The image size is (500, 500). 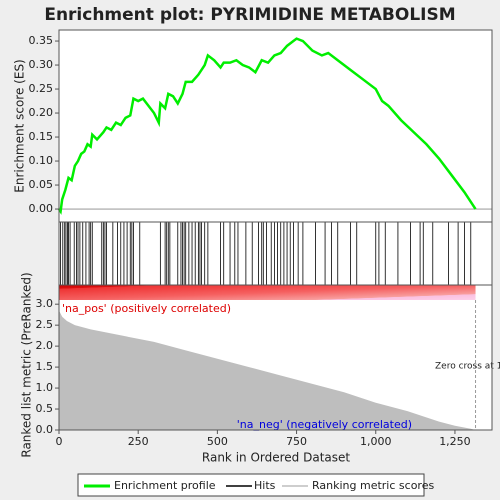 What do you see at coordinates (27, 364) in the screenshot?
I see `metric-axis-label: Ranked list metric (PreRanked)` at bounding box center [27, 364].